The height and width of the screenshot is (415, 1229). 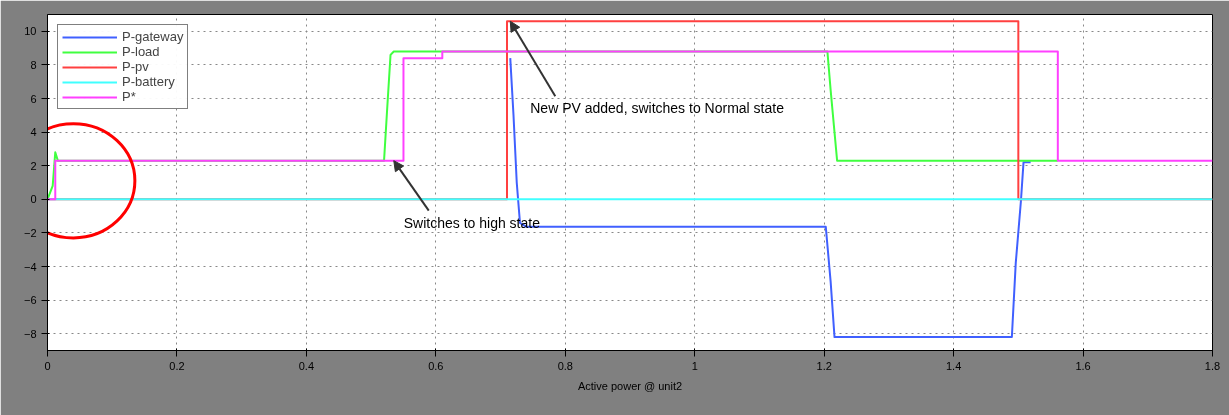 I want to click on y-tick-label: −8, so click(x=30, y=333).